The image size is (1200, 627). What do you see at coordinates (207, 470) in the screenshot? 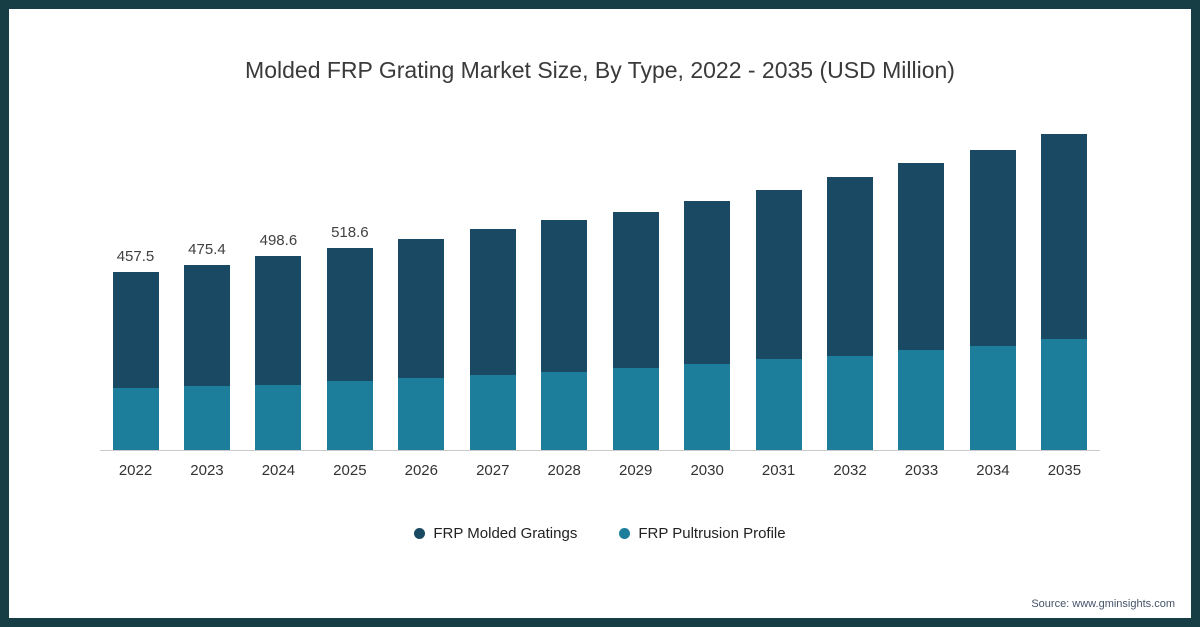
I see `x-axis-tick-label: 2023` at bounding box center [207, 470].